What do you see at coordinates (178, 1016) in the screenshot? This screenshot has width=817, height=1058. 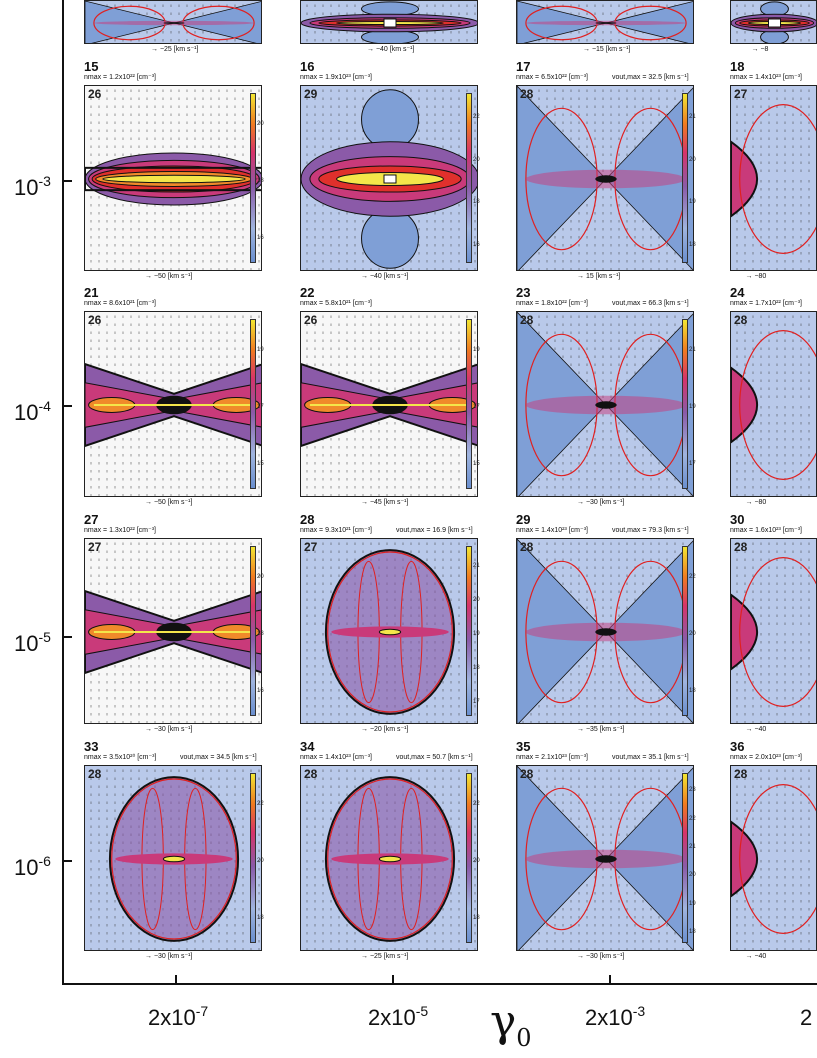 I see `x-tick-label: 2x10⁻⁷` at bounding box center [178, 1016].